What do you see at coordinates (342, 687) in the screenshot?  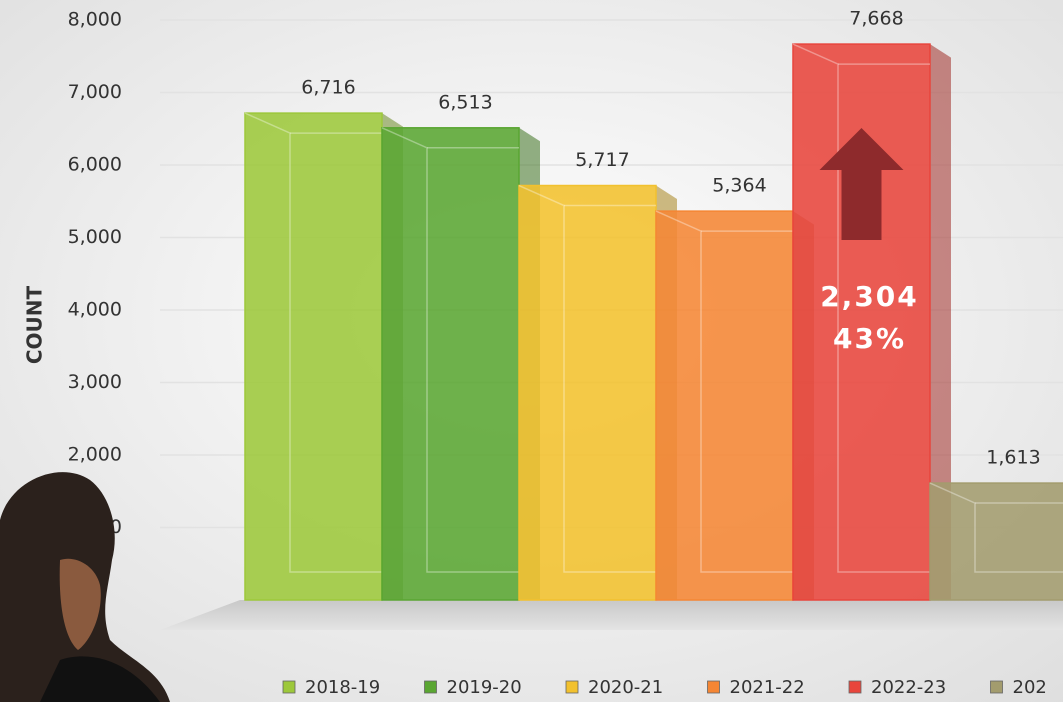 I see `legend-label: 2018-19` at bounding box center [342, 687].